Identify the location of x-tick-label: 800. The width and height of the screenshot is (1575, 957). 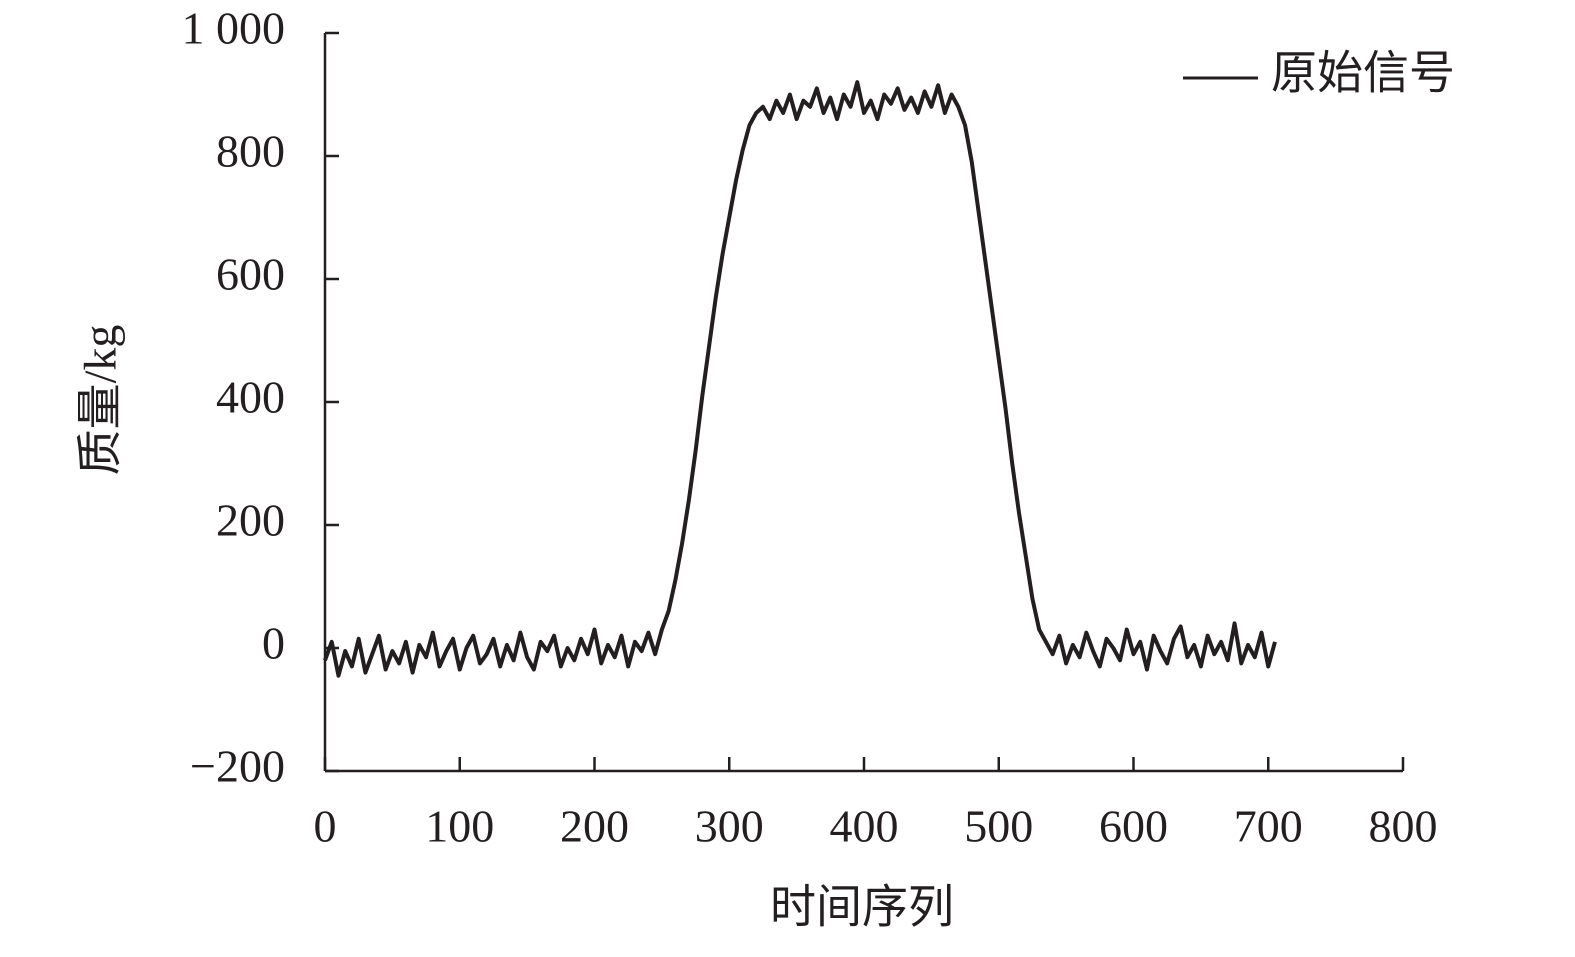
(1403, 826).